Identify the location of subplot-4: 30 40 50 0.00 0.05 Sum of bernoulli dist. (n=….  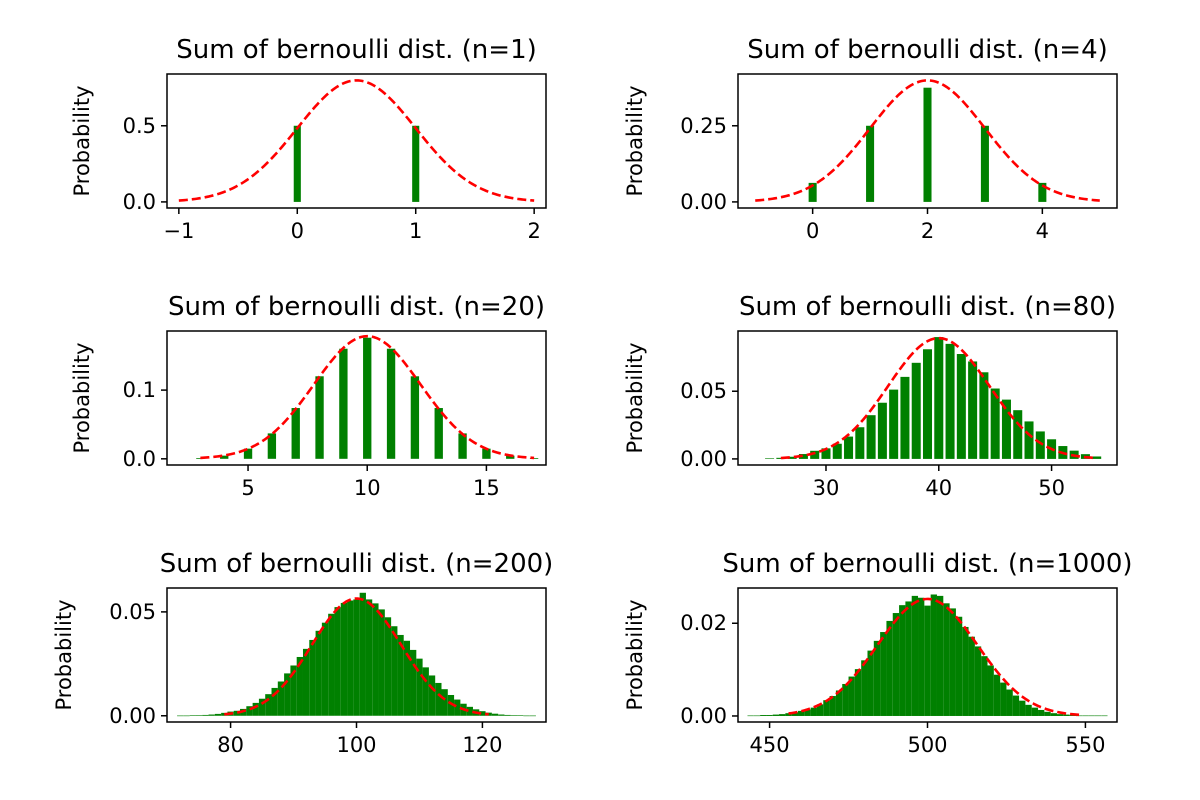
(870, 396).